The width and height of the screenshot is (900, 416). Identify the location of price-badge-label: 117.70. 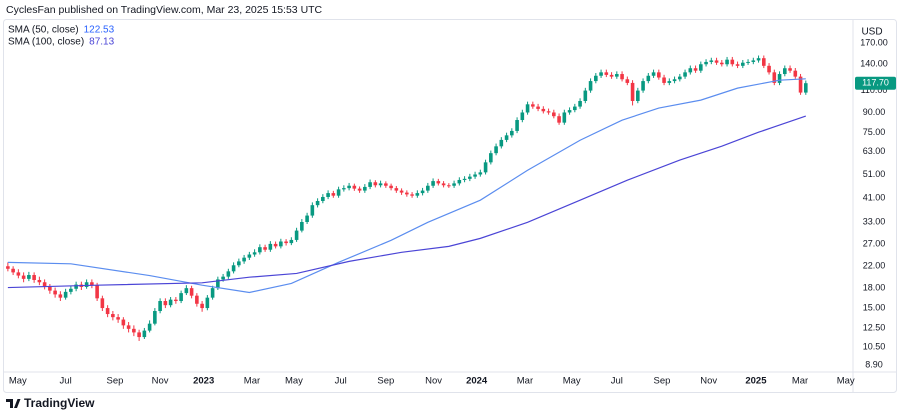
(875, 83).